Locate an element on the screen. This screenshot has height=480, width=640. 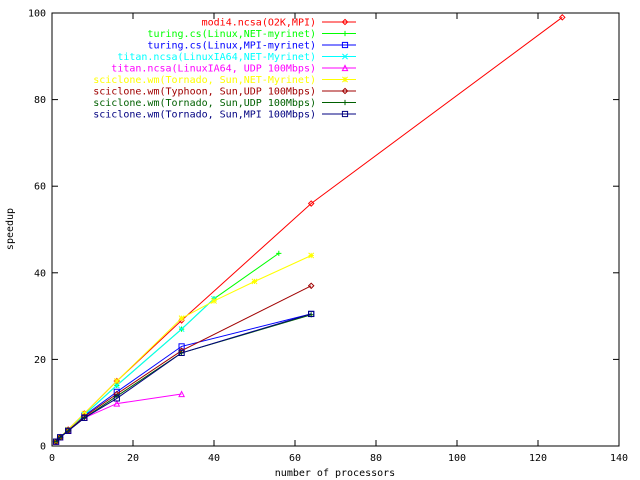
y-axis-label: speedup is located at coordinates (10, 229).